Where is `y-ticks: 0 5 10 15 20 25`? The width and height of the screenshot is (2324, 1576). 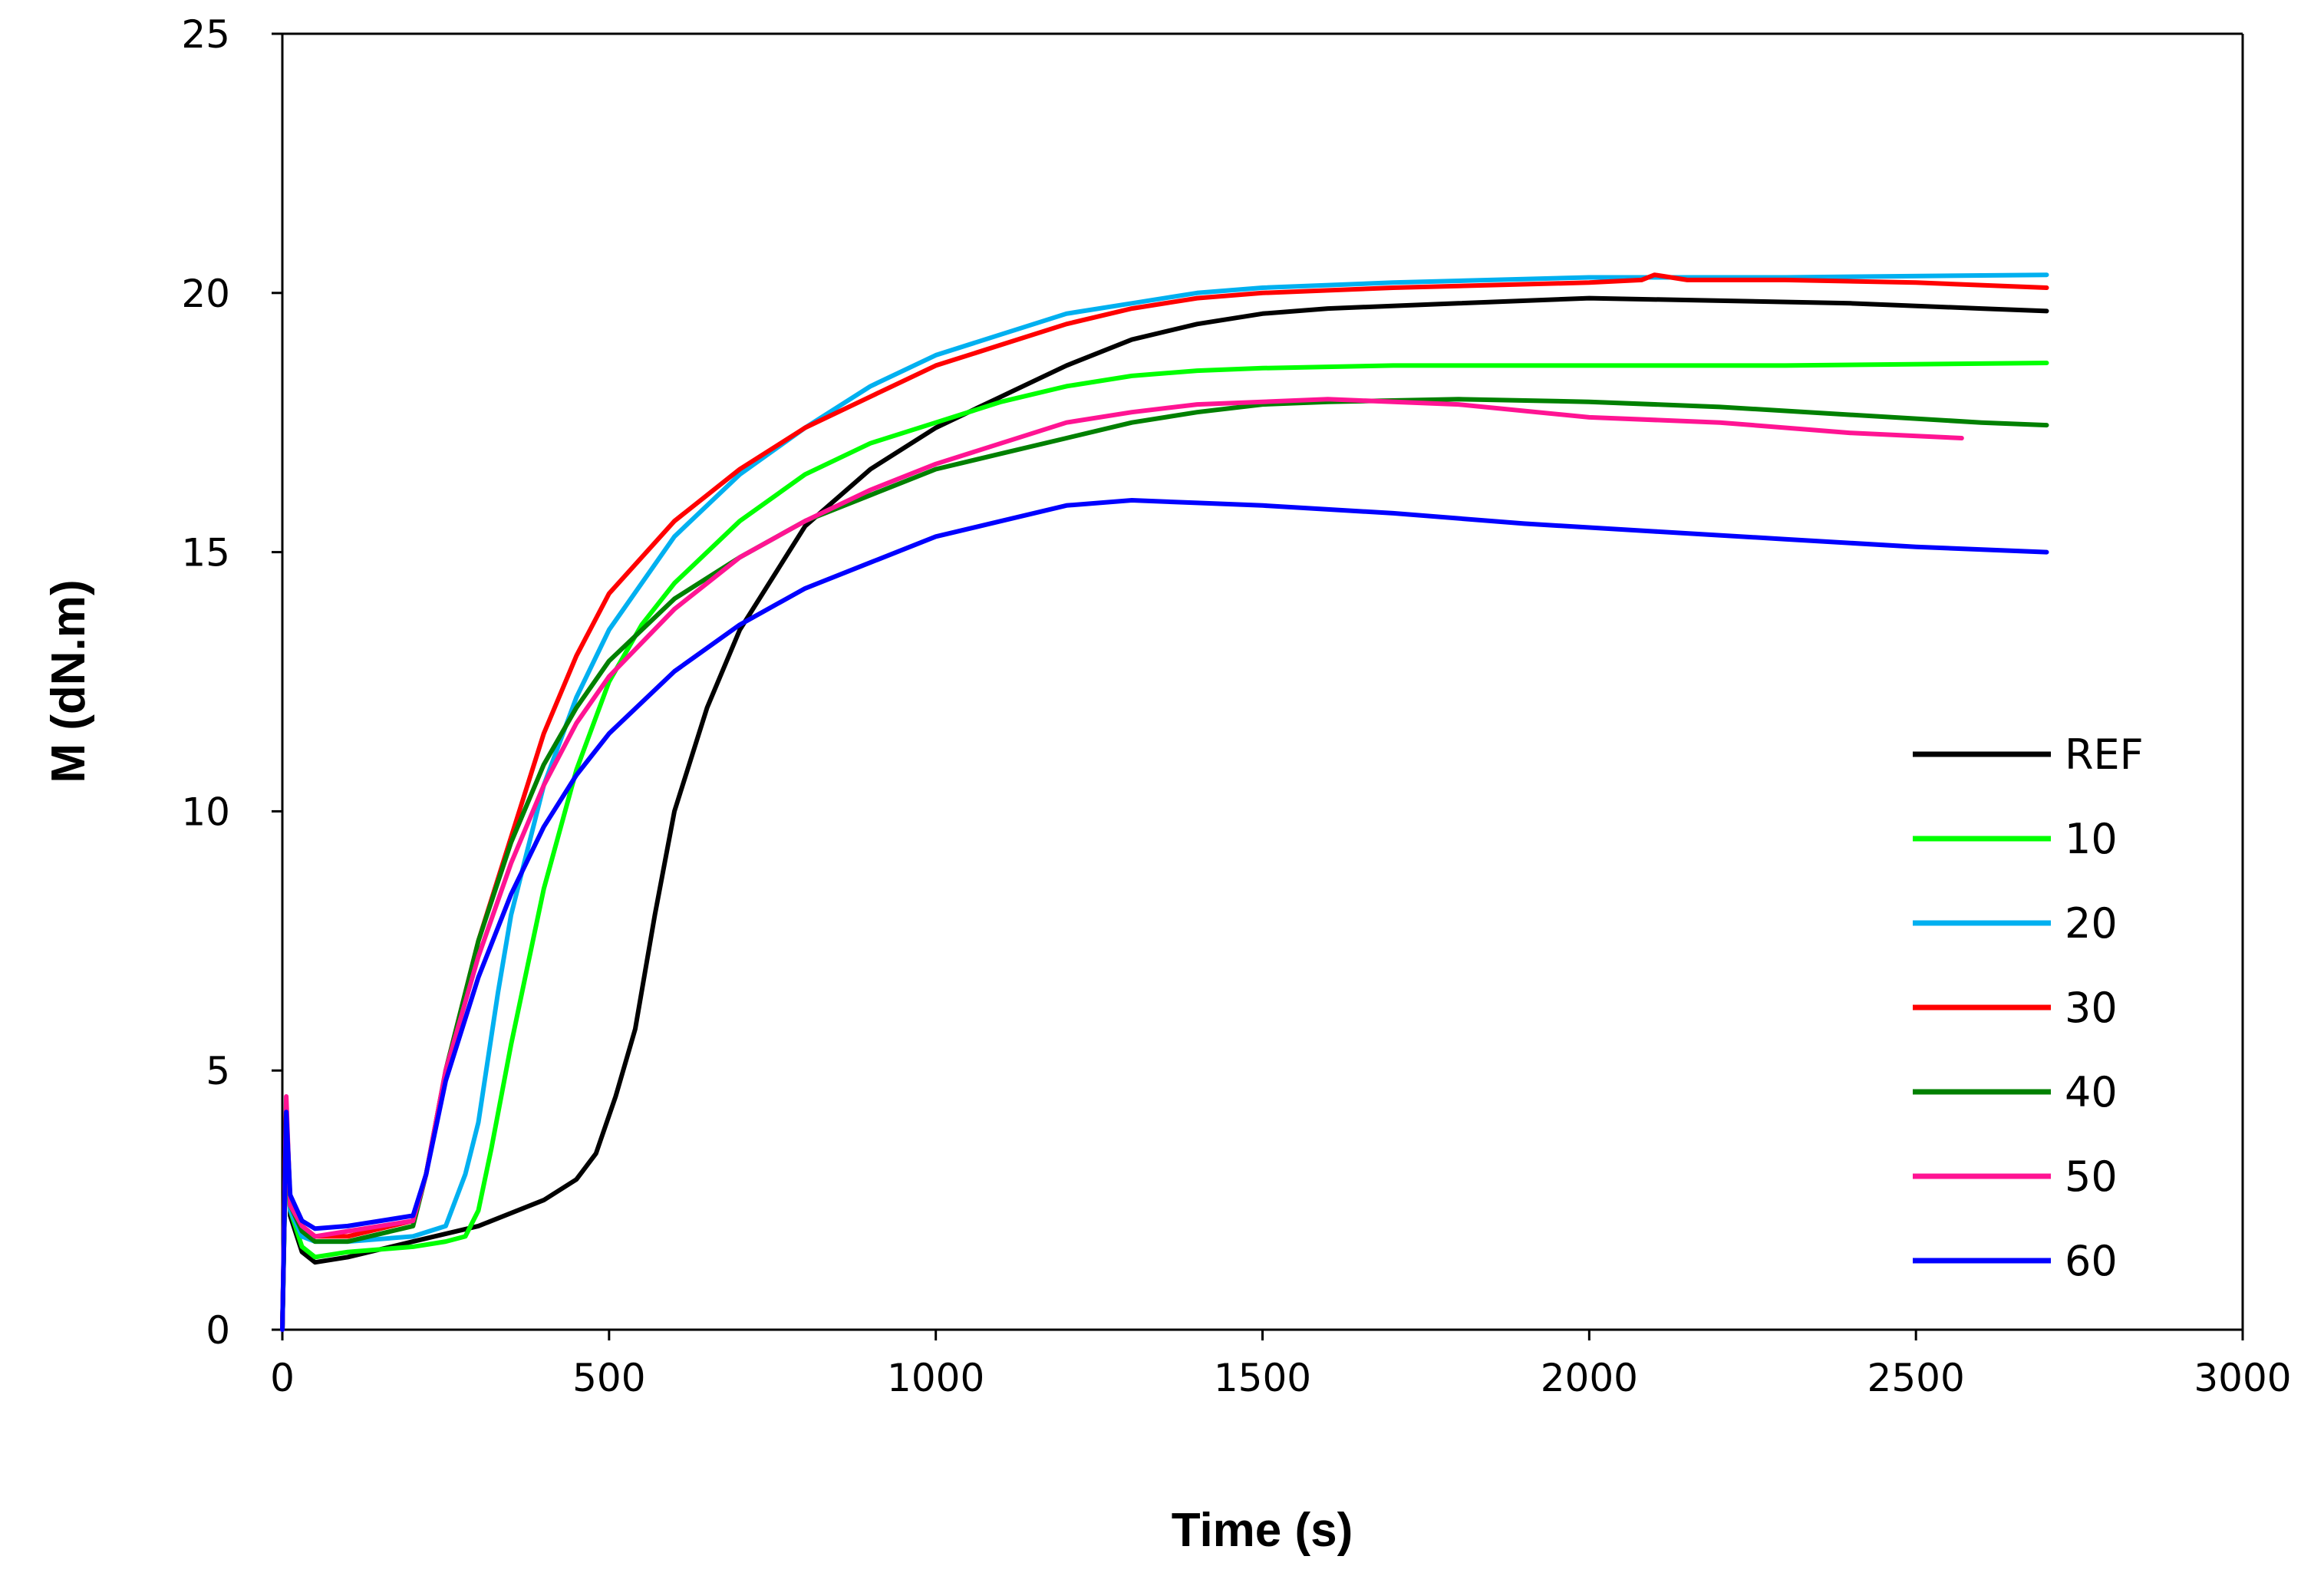
y-ticks: 0 5 10 15 20 25 is located at coordinates (231, 682).